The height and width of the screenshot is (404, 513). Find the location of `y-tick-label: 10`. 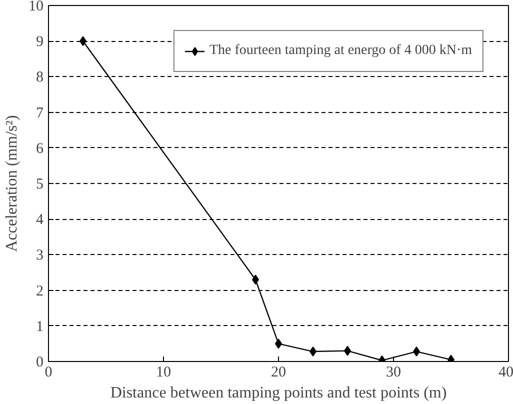

y-tick-label: 10 is located at coordinates (36, 7).